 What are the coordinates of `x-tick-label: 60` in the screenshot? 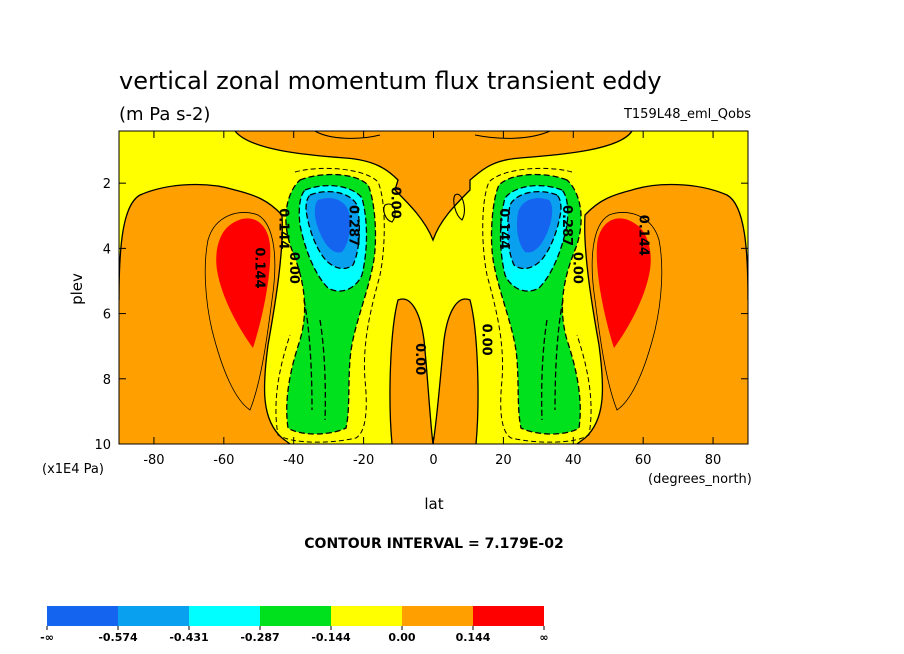 It's located at (643, 460).